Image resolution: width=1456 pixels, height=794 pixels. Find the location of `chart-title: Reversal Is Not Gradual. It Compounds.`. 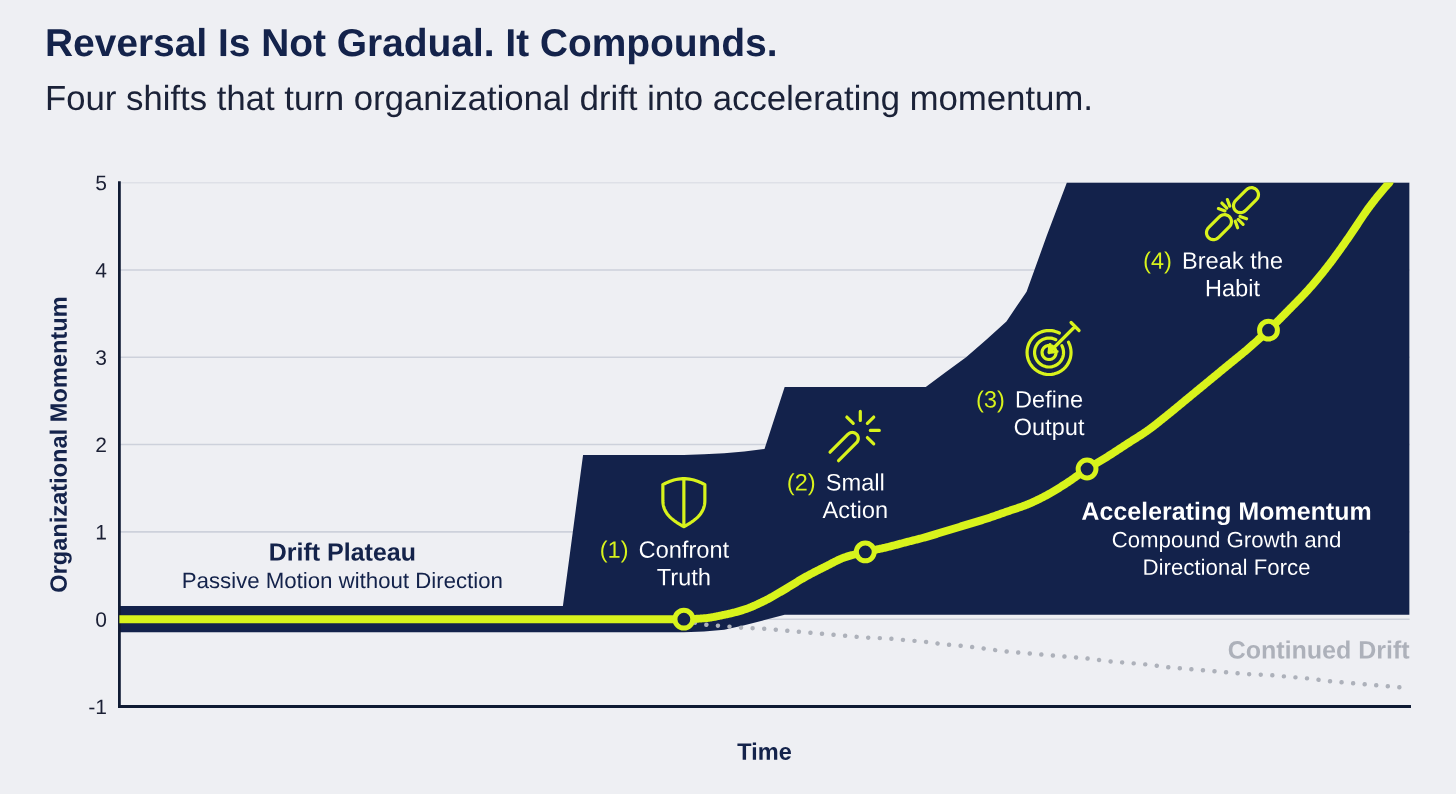

chart-title: Reversal Is Not Gradual. It Compounds. is located at coordinates (411, 46).